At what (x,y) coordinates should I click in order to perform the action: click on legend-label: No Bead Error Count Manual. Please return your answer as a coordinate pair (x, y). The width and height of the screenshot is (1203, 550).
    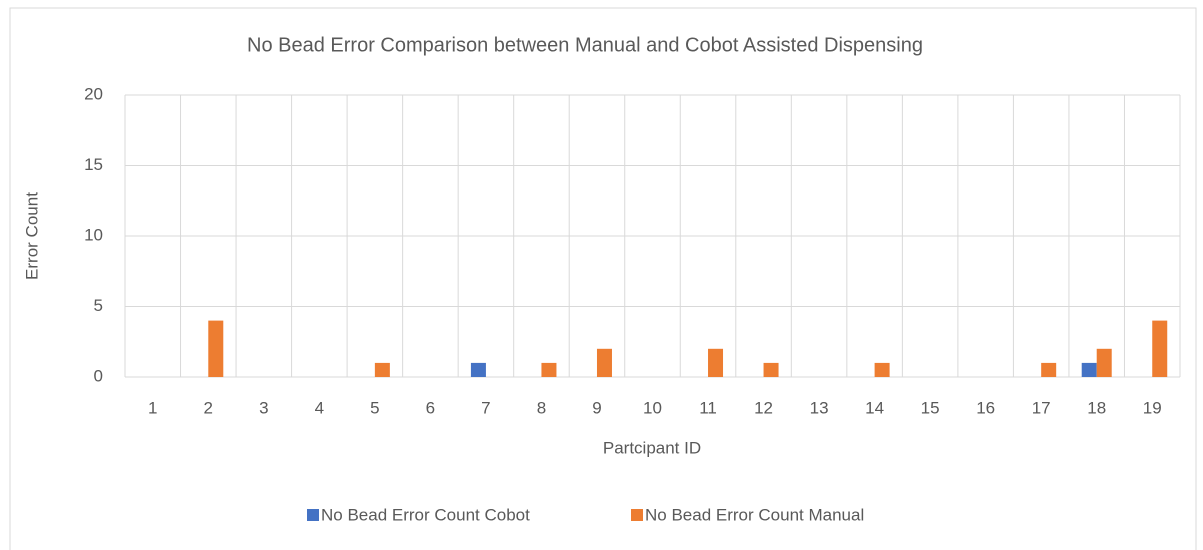
    Looking at the image, I should click on (754, 514).